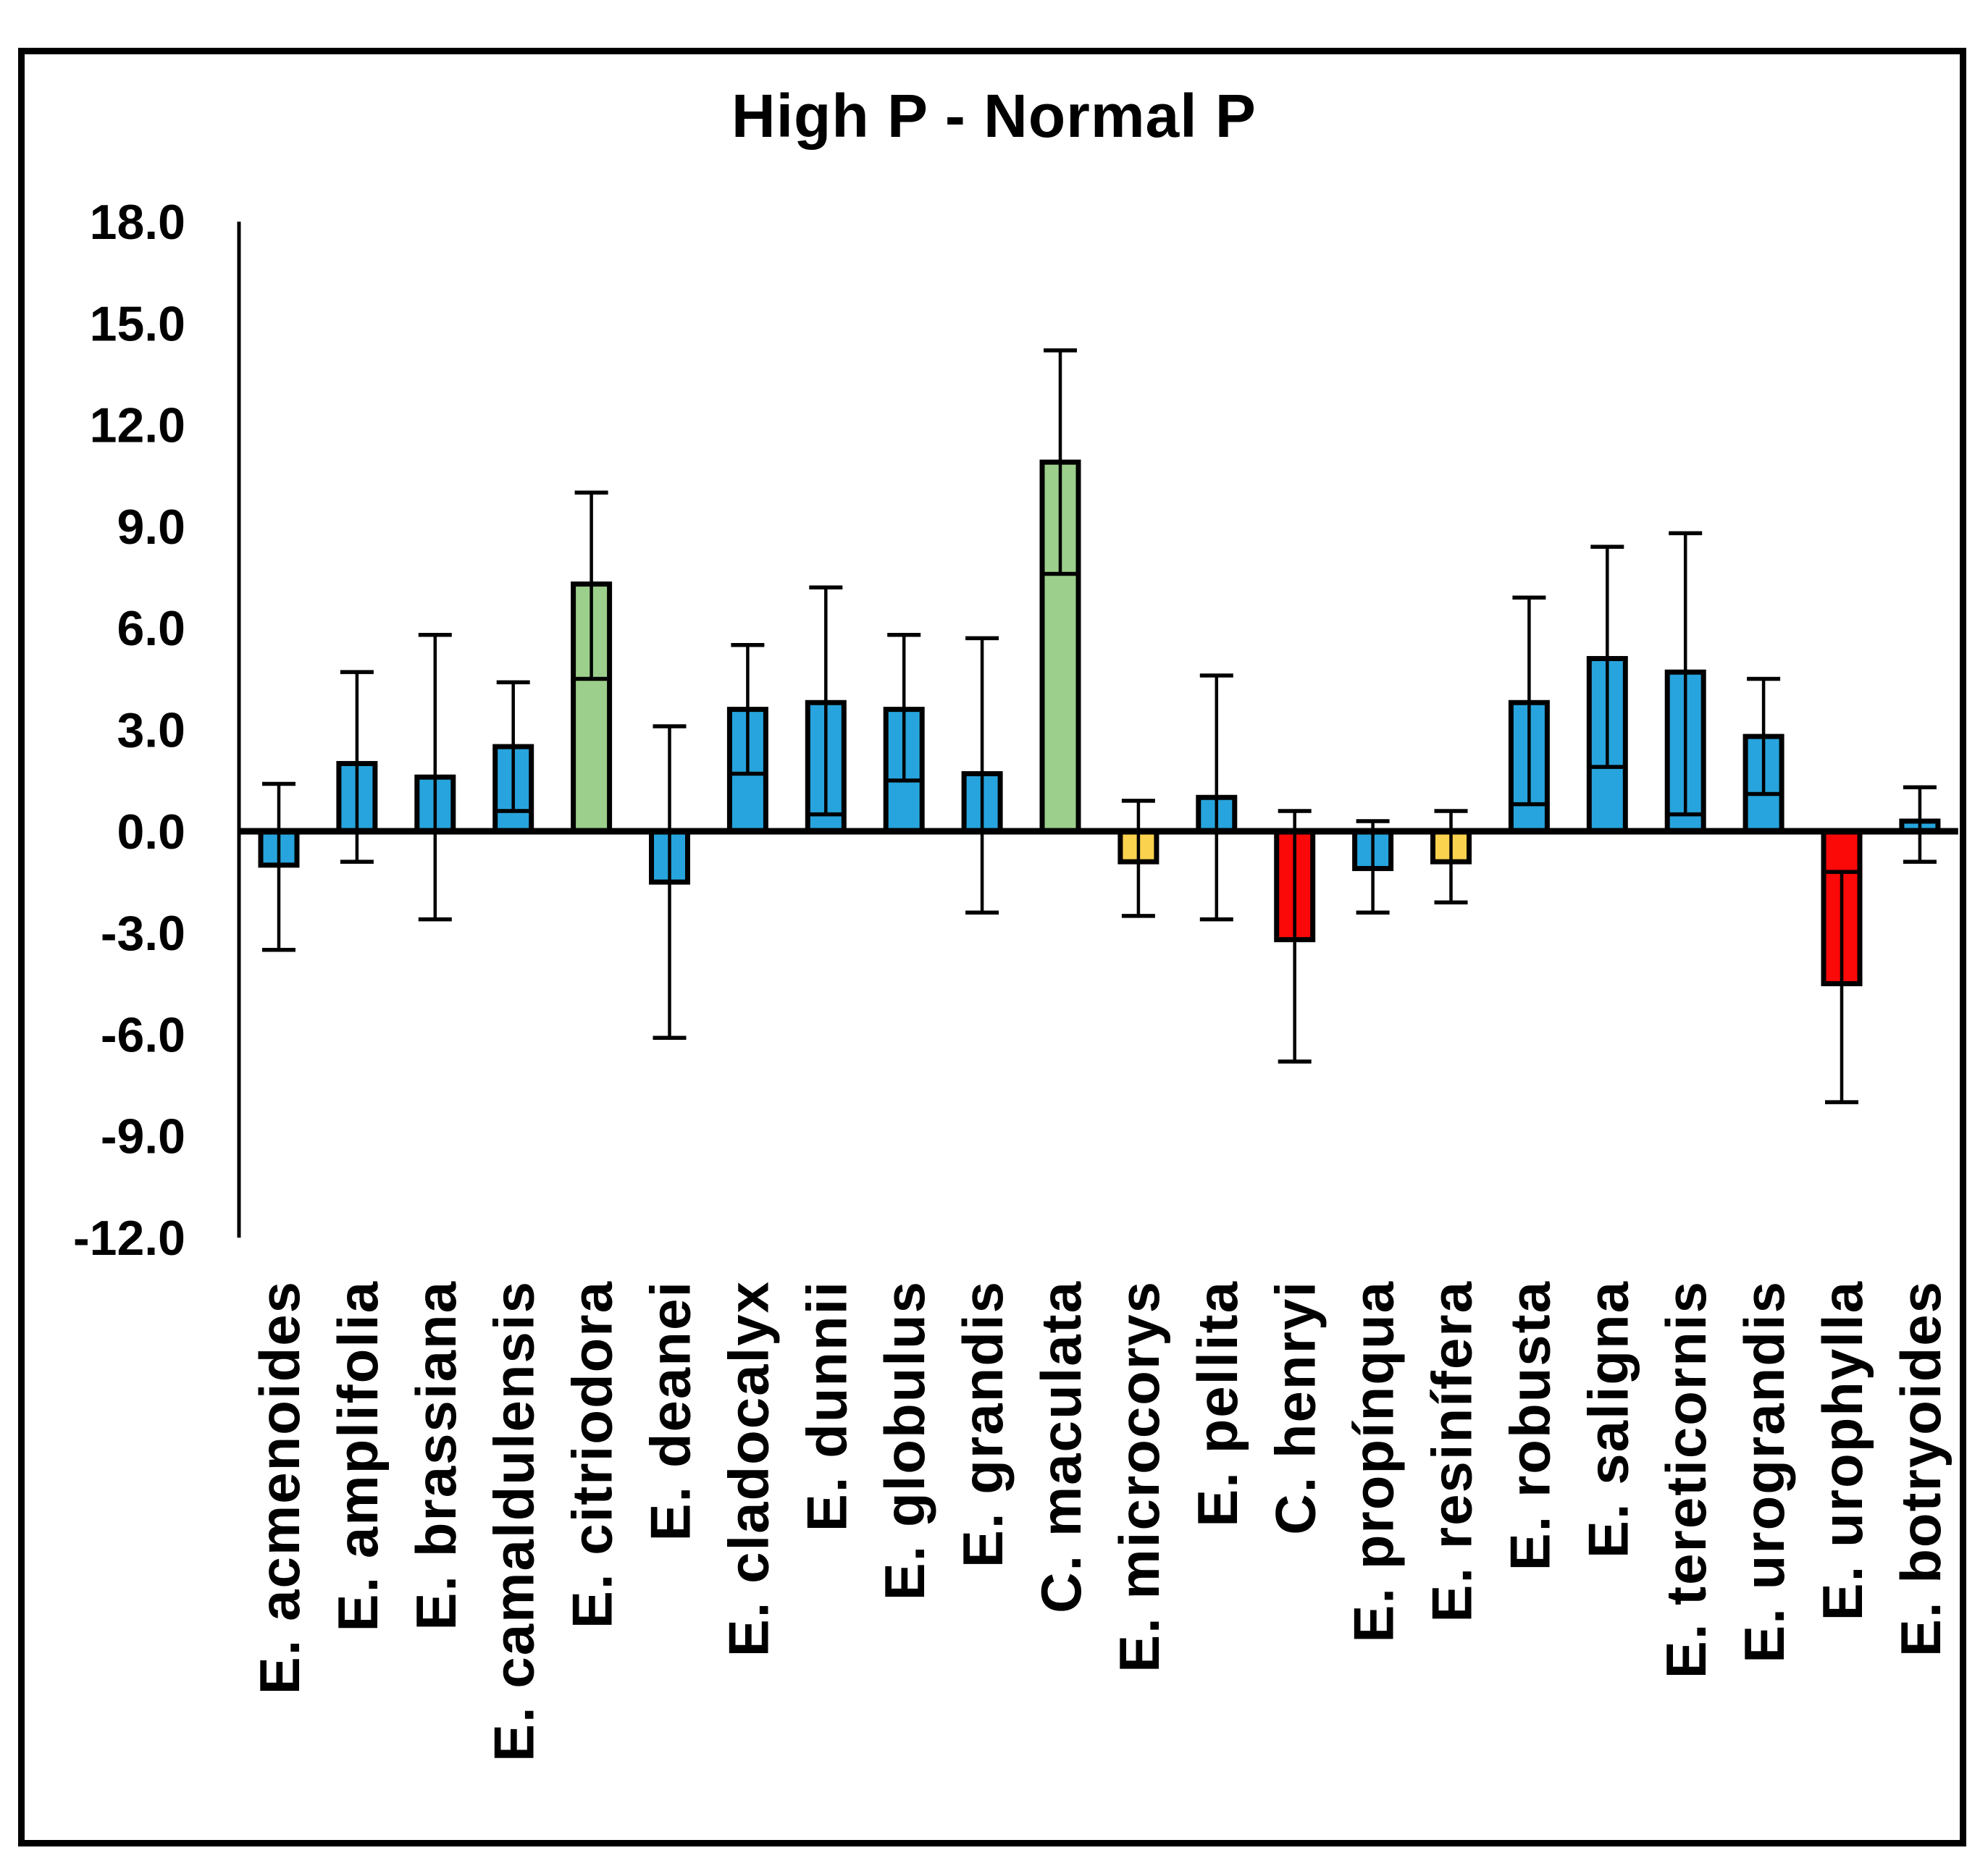 The height and width of the screenshot is (1874, 1988). What do you see at coordinates (592, 1454) in the screenshot?
I see `x-label-e-citriodora: E. citriodora` at bounding box center [592, 1454].